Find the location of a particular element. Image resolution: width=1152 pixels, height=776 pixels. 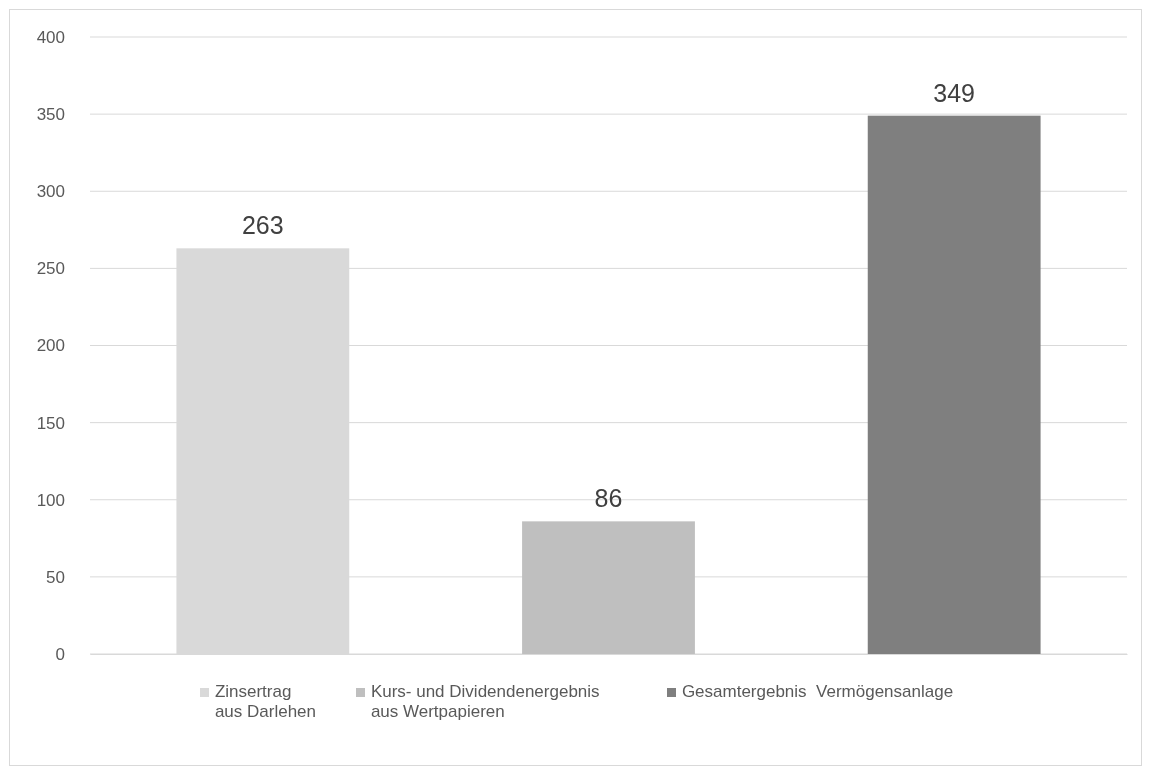

y-tick-label: 100 is located at coordinates (50, 500).